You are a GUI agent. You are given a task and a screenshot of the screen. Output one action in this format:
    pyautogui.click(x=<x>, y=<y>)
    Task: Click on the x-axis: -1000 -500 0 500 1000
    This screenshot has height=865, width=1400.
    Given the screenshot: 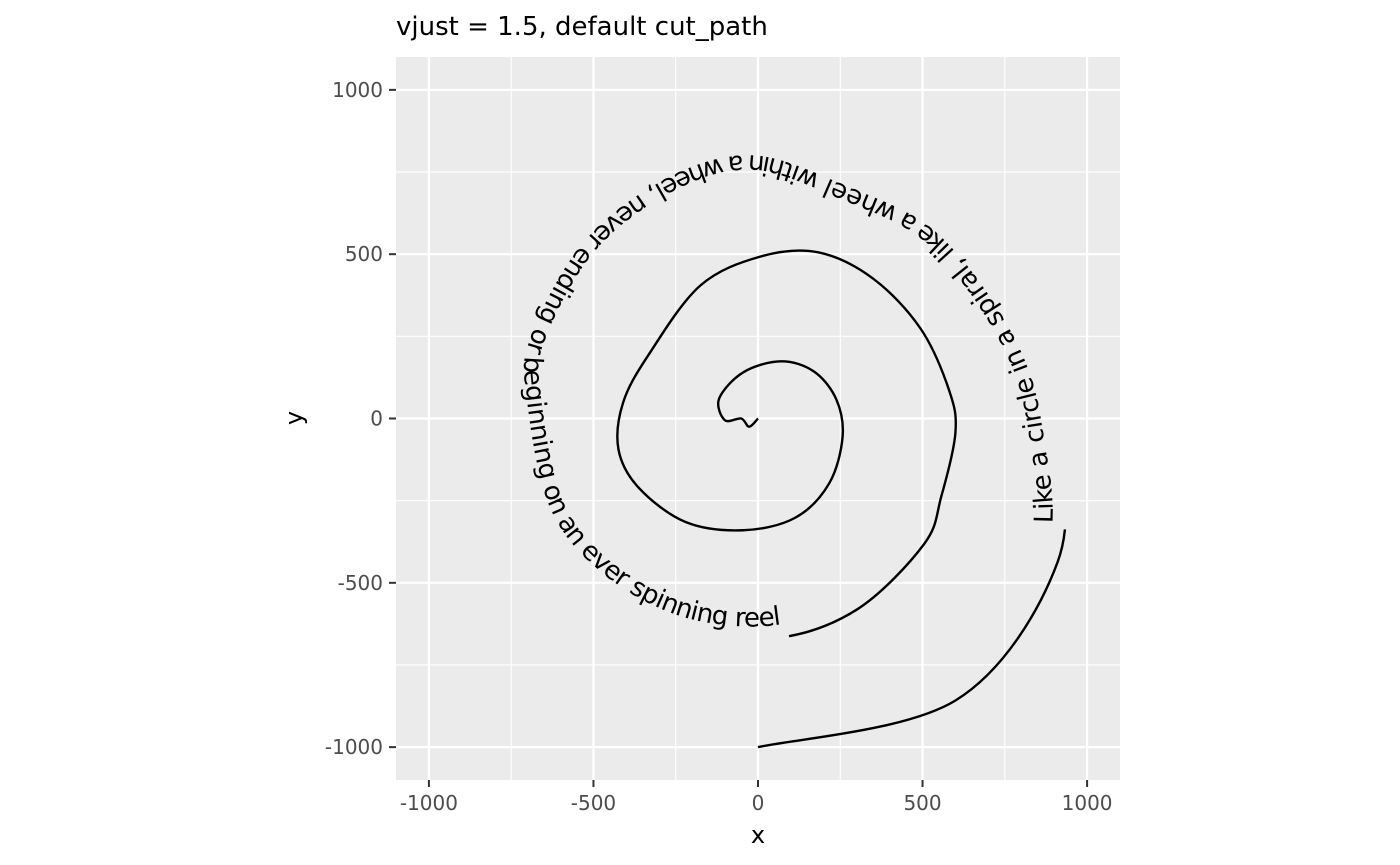 What is the action you would take?
    pyautogui.click(x=756, y=797)
    